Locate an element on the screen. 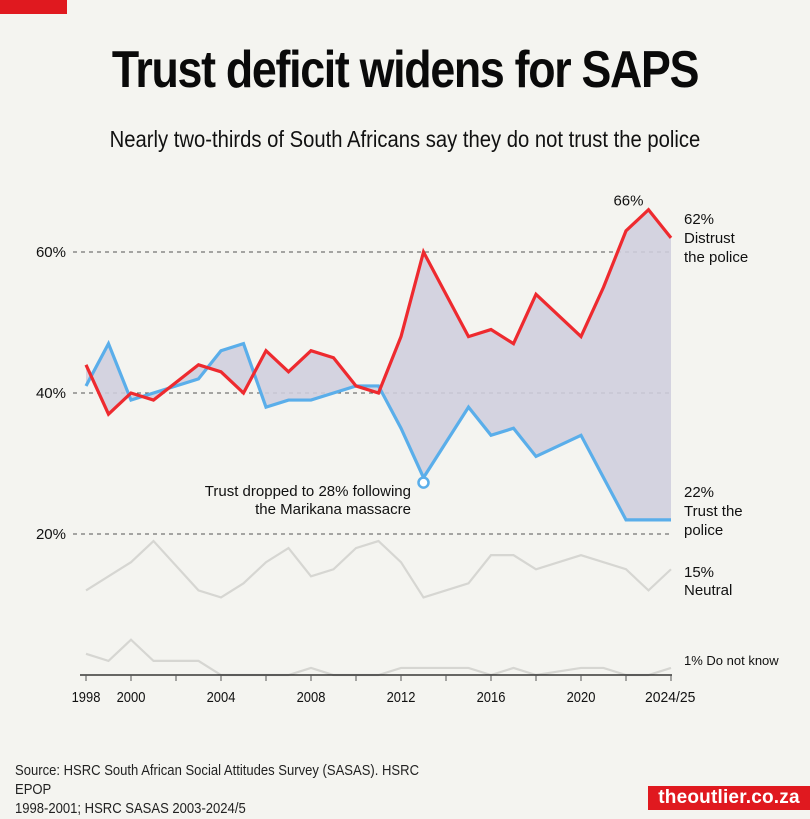 The image size is (810, 819). series-line-neutral is located at coordinates (378, 569).